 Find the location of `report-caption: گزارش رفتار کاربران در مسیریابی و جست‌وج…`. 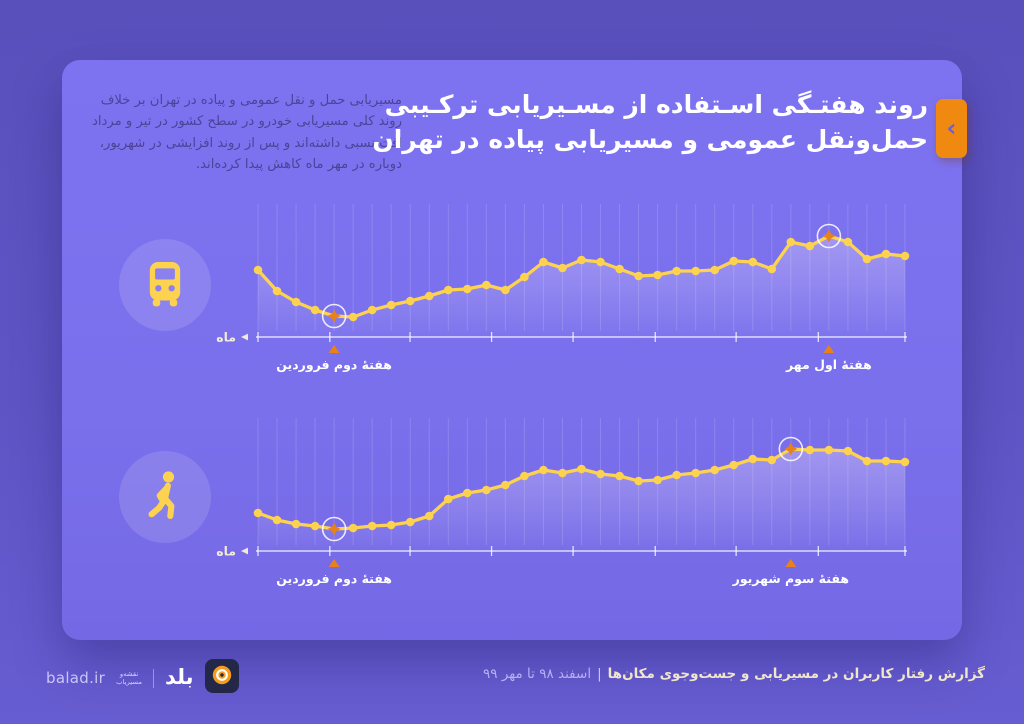

report-caption: گزارش رفتار کاربران در مسیریابی و جست‌وج… is located at coordinates (734, 674).